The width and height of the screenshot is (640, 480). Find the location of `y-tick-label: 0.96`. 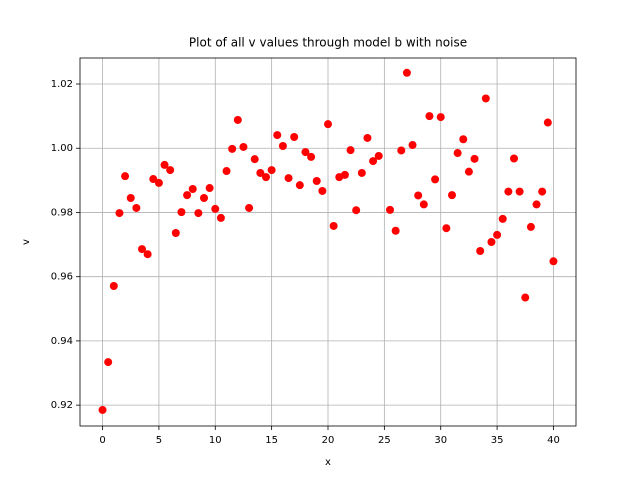

y-tick-label: 0.96 is located at coordinates (62, 277).